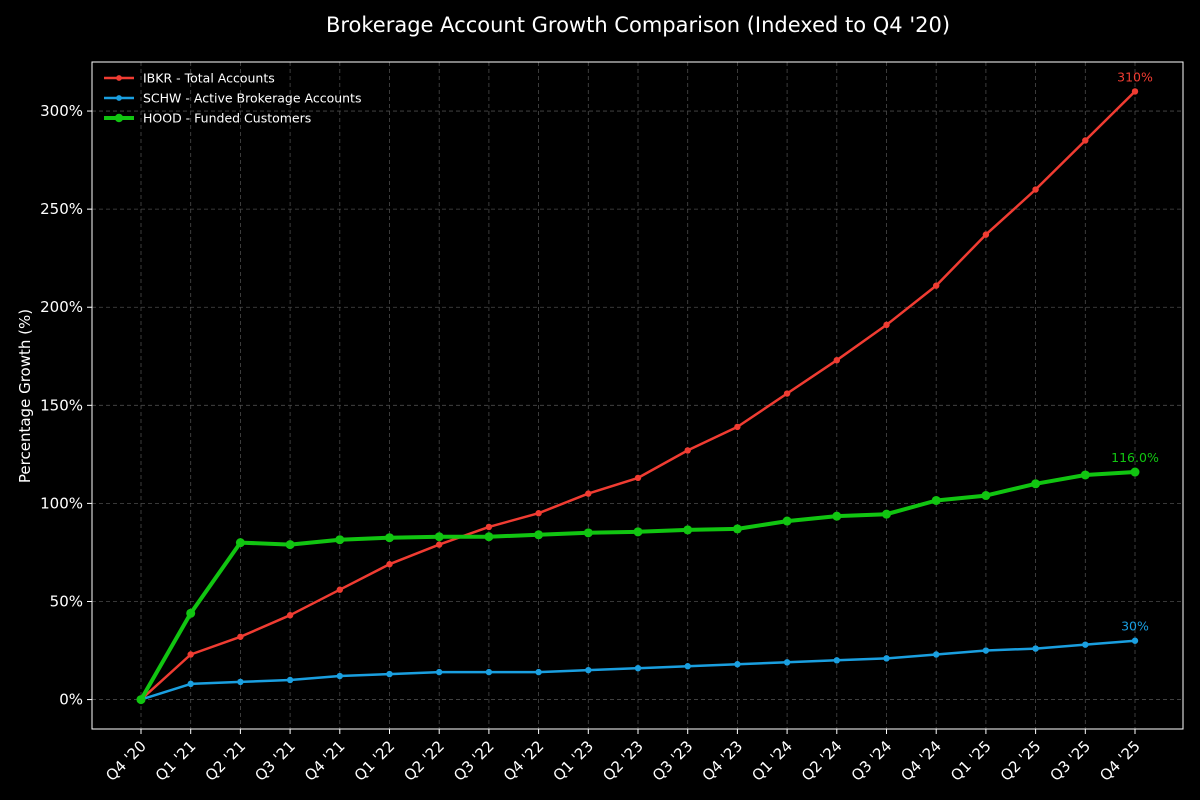 The image size is (1200, 800). I want to click on y-tick-label: 150%, so click(61, 405).